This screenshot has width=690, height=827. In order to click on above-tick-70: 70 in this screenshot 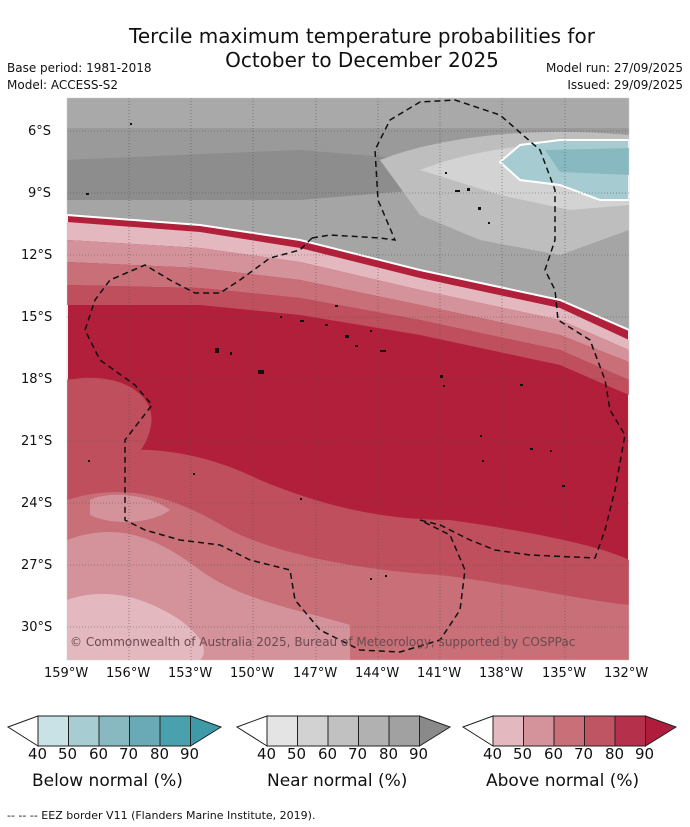, I will do `click(584, 754)`.